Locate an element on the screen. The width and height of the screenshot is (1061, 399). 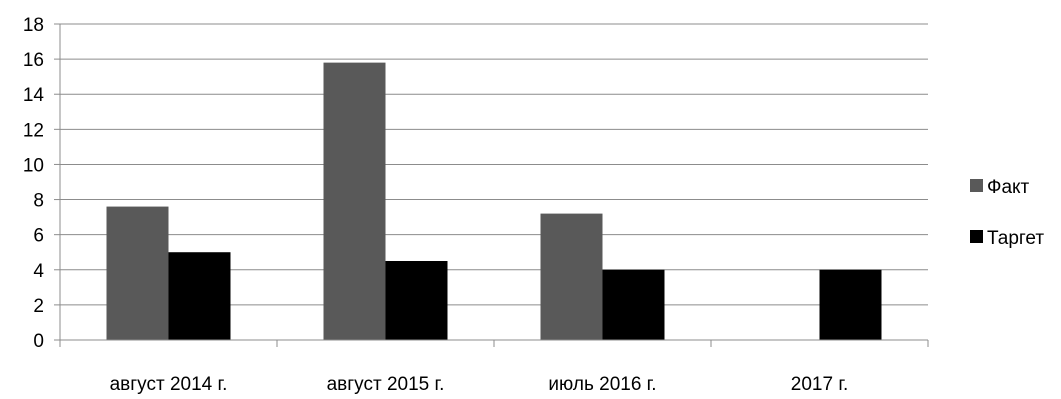
x-tick-label: август 2015 г. is located at coordinates (386, 384).